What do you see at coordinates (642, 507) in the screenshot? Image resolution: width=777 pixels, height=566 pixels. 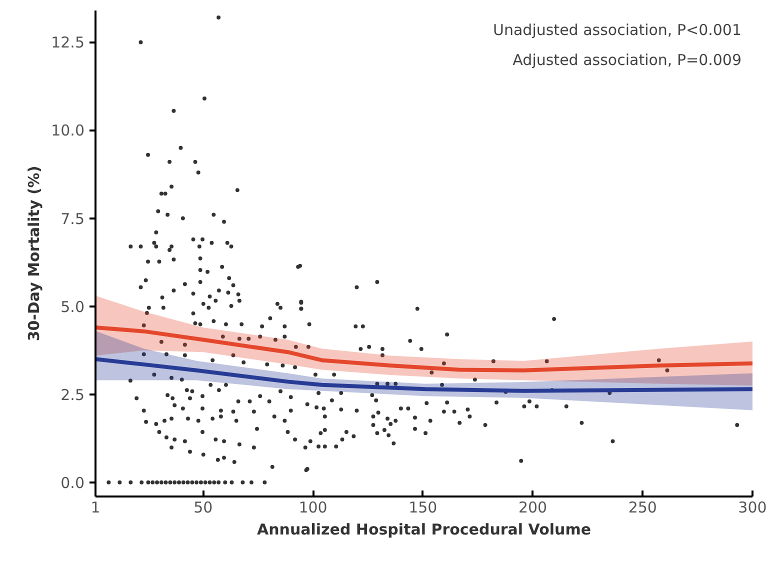 I see `x-tick-label: 250` at bounding box center [642, 507].